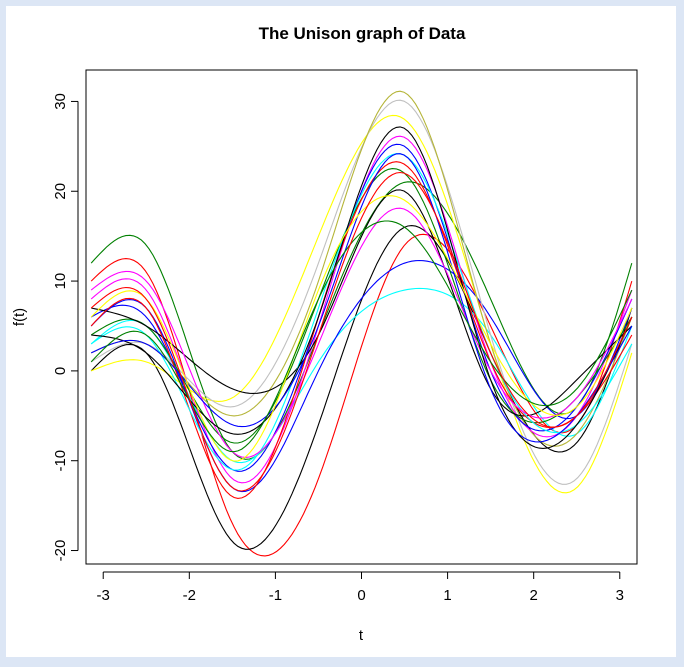 Image resolution: width=684 pixels, height=667 pixels. I want to click on y-tick-label: 20, so click(60, 191).